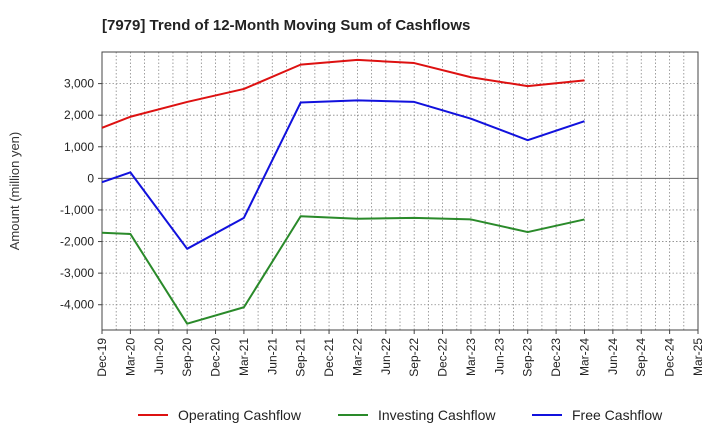 Image resolution: width=720 pixels, height=445 pixels. I want to click on y-tick-label: -4,000, so click(77, 305).